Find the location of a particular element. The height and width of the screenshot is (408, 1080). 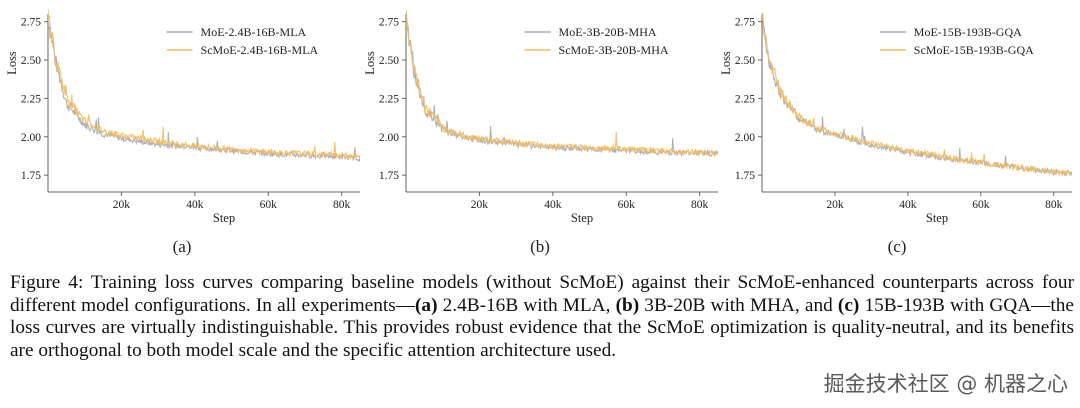

subfigure-label: (a) is located at coordinates (182, 246).